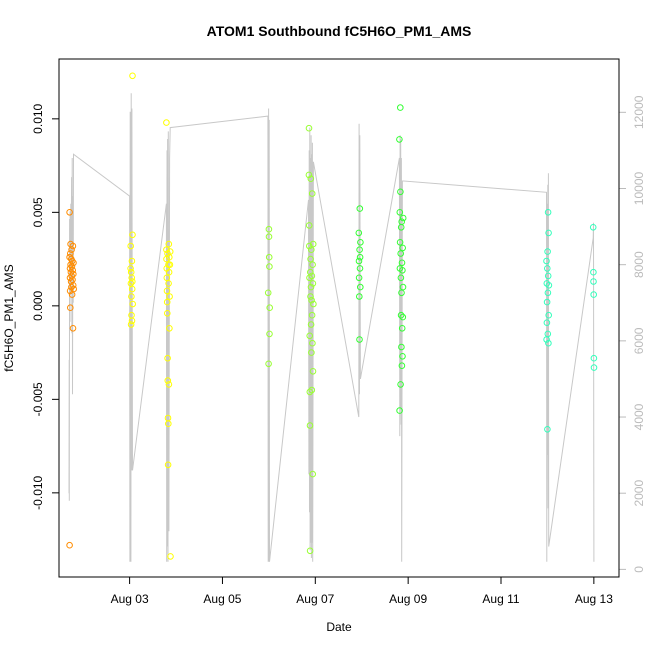  What do you see at coordinates (639, 112) in the screenshot?
I see `y2-tick-label: 12000` at bounding box center [639, 112].